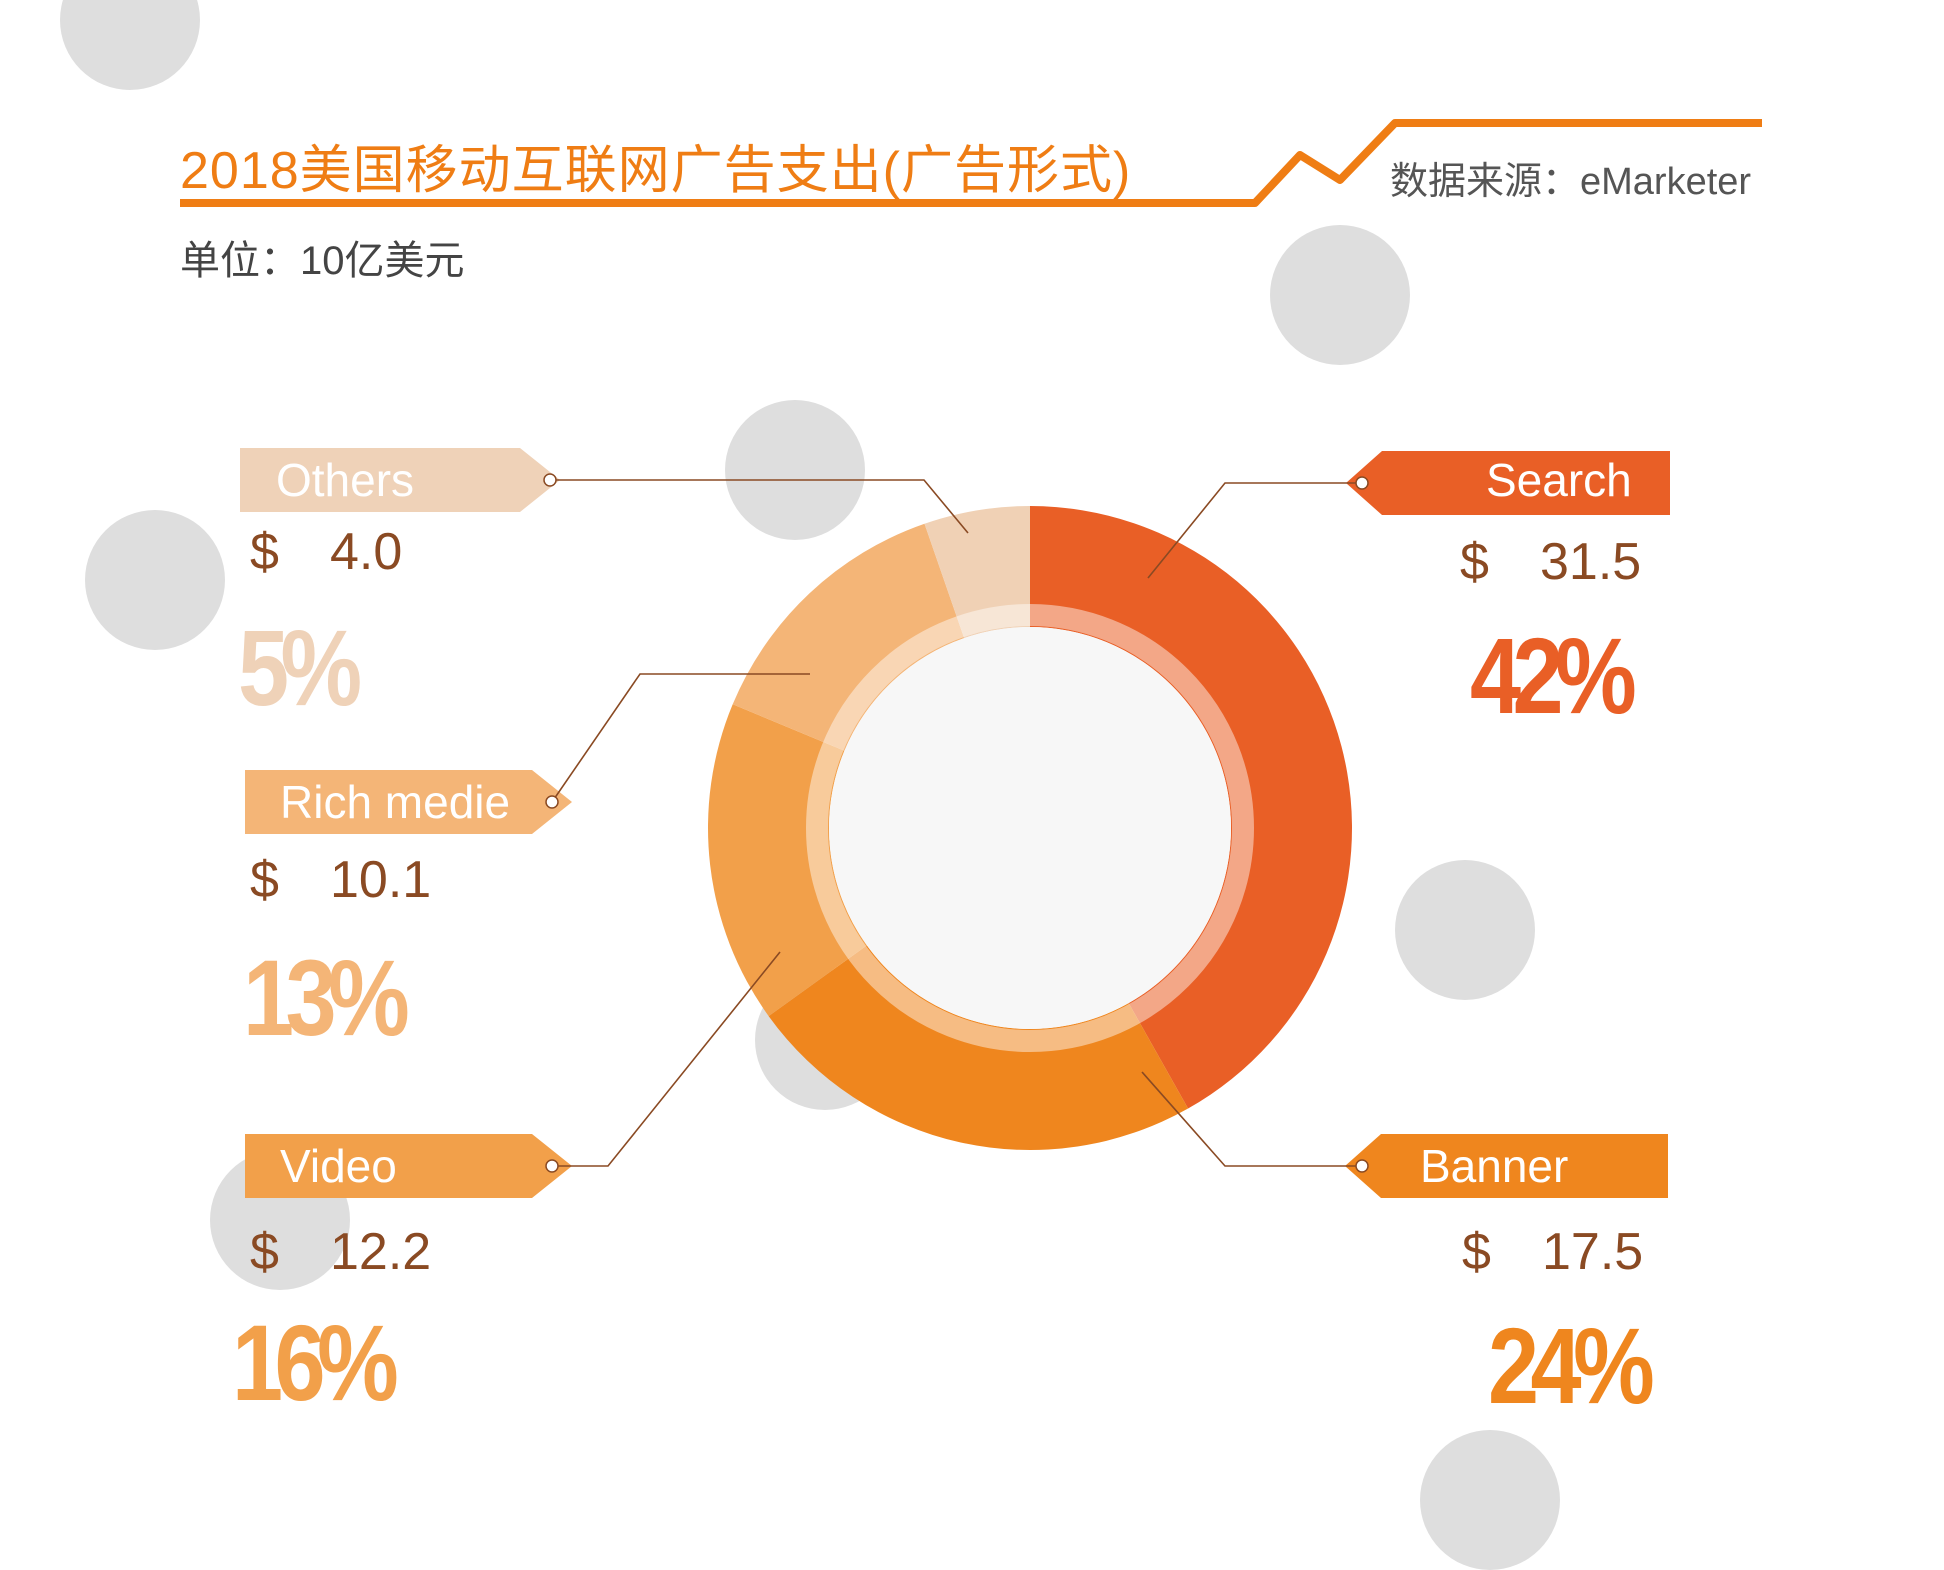 Image resolution: width=1944 pixels, height=1570 pixels. I want to click on leader-line-others, so click(759, 506).